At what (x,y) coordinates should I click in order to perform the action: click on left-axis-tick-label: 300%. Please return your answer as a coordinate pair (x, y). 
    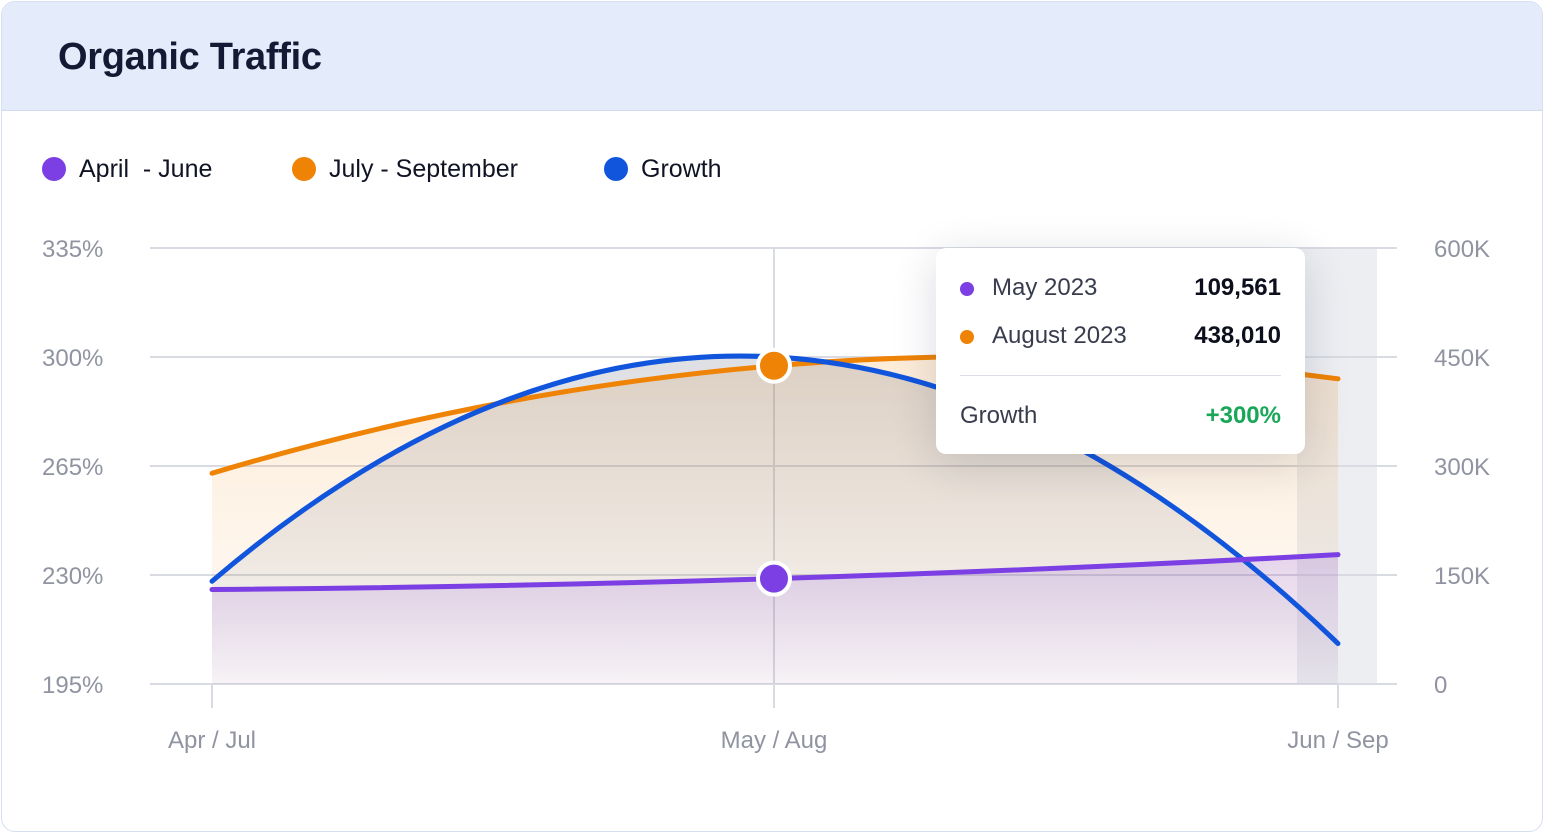
    Looking at the image, I should click on (72, 358).